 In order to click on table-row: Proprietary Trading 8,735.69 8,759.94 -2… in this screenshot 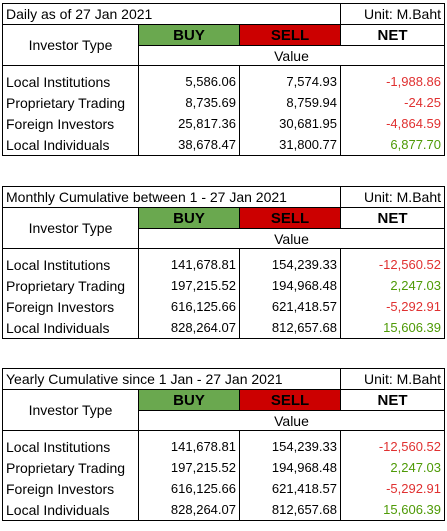, I will do `click(223, 102)`.